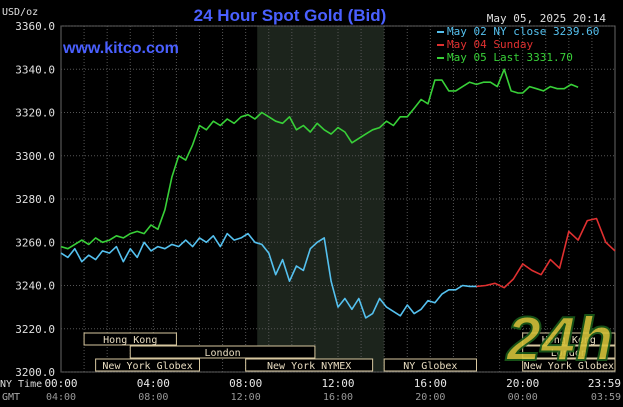  I want to click on x-tick-gmt: 08:00, so click(153, 397).